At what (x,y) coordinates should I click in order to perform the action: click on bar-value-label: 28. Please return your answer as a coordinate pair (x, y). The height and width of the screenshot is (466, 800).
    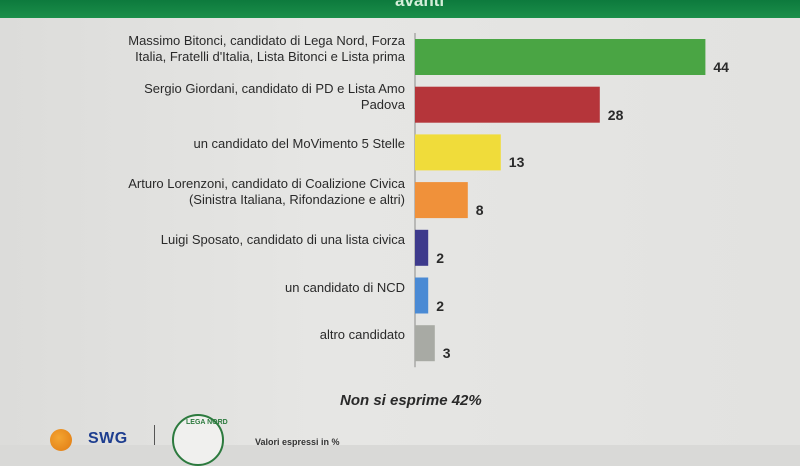
    Looking at the image, I should click on (615, 114).